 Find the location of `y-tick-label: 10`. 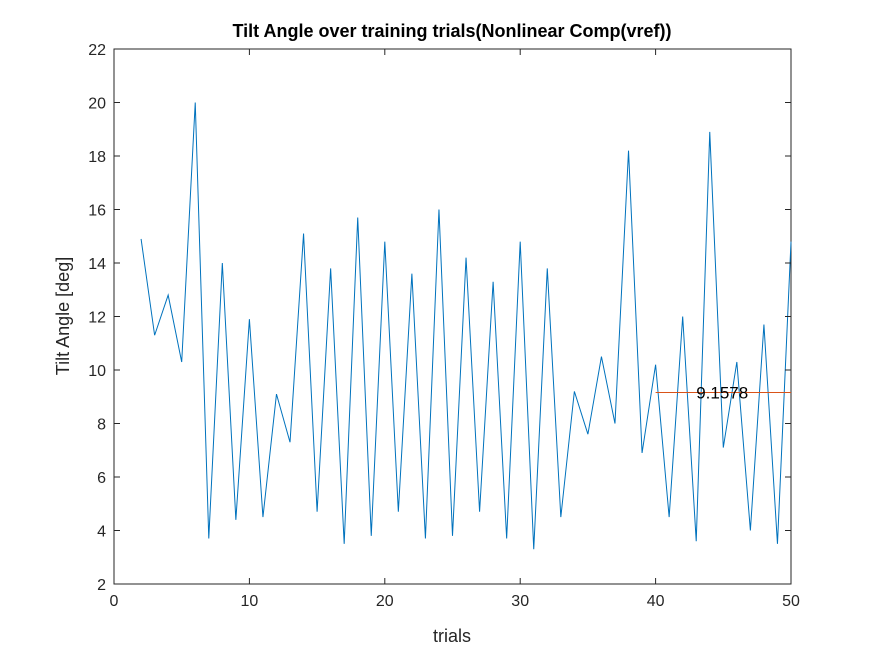

y-tick-label: 10 is located at coordinates (97, 371).